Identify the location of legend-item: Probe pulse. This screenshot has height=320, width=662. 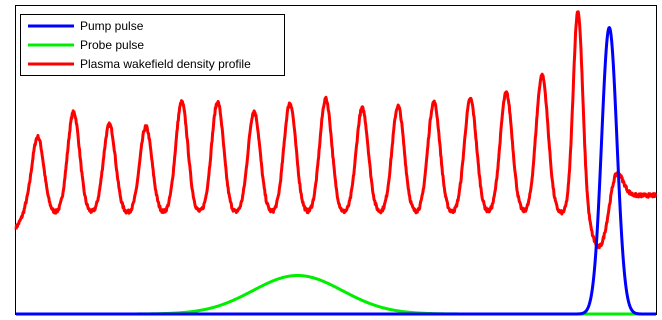
(86, 45).